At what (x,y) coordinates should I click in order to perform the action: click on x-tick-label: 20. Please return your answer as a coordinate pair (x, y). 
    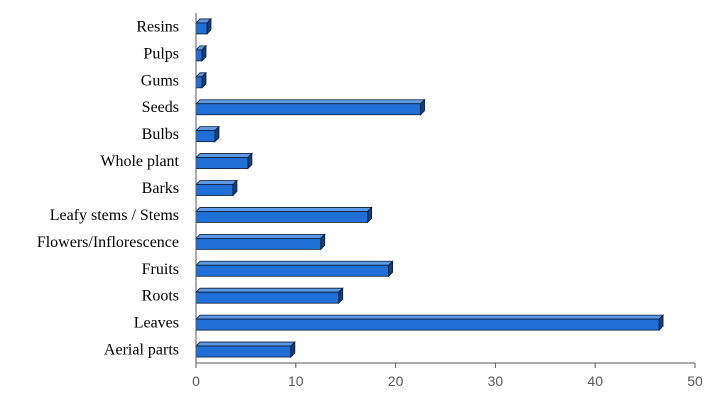
    Looking at the image, I should click on (396, 381).